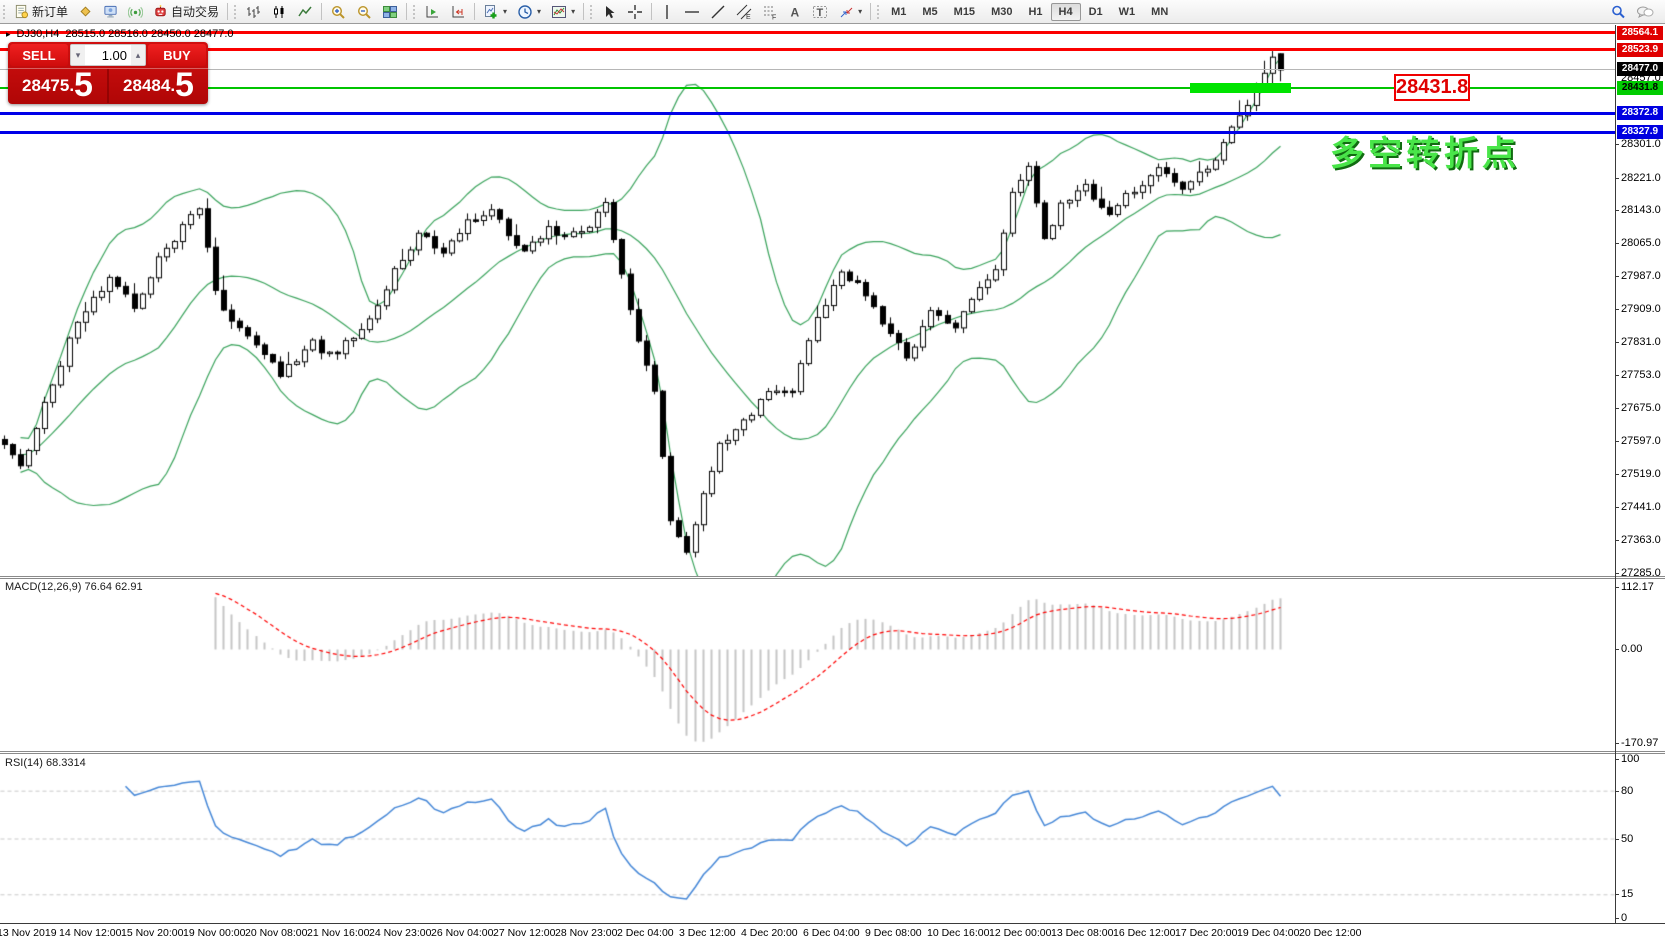  Describe the element at coordinates (635, 12) in the screenshot. I see `crosshair-tool-button` at that location.